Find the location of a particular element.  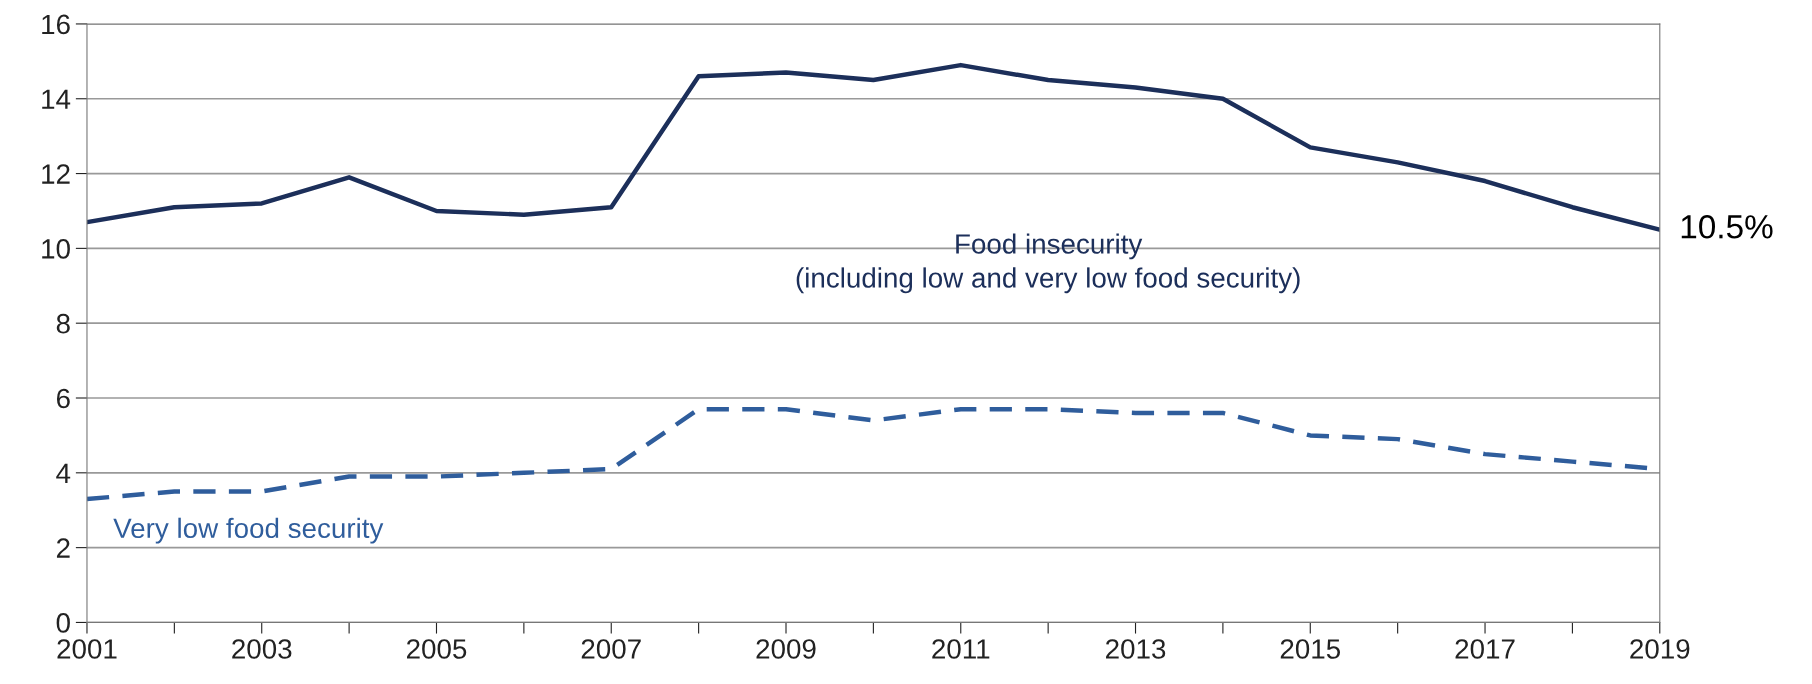

x-tick-label: 2017 is located at coordinates (1485, 649).